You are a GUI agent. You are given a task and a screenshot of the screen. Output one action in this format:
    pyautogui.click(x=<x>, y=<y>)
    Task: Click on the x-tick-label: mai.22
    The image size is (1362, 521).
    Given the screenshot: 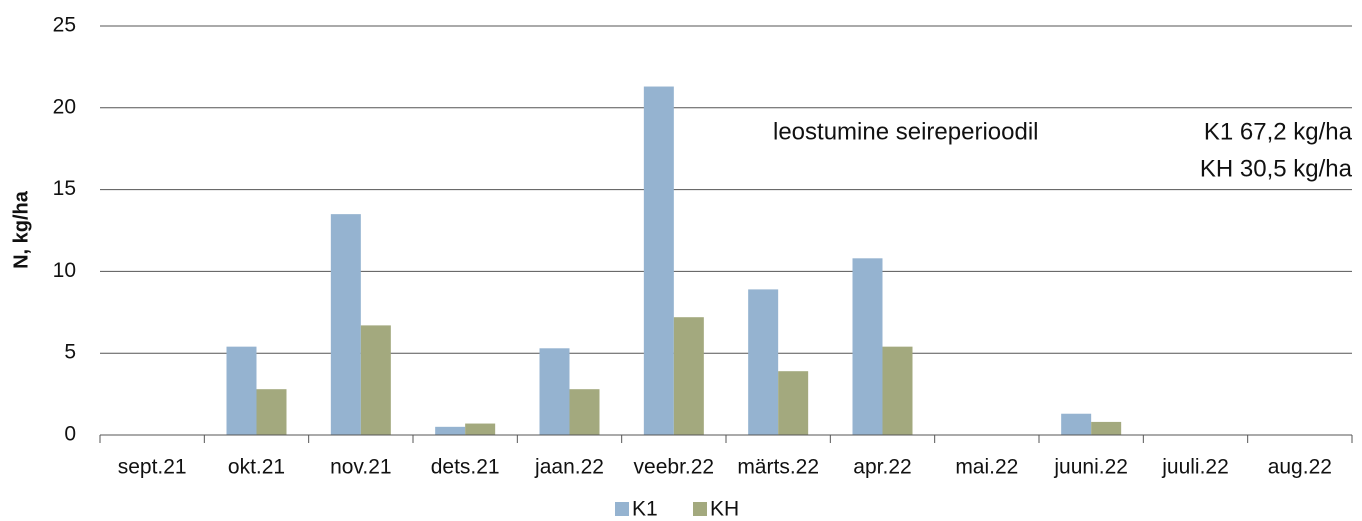 What is the action you would take?
    pyautogui.click(x=986, y=467)
    